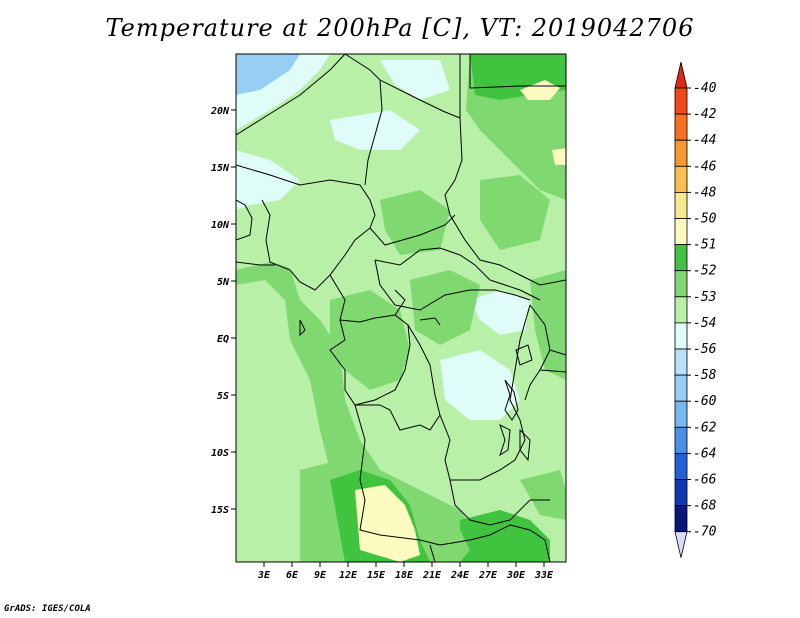  What do you see at coordinates (220, 453) in the screenshot?
I see `lat-tick-label: 10S` at bounding box center [220, 453].